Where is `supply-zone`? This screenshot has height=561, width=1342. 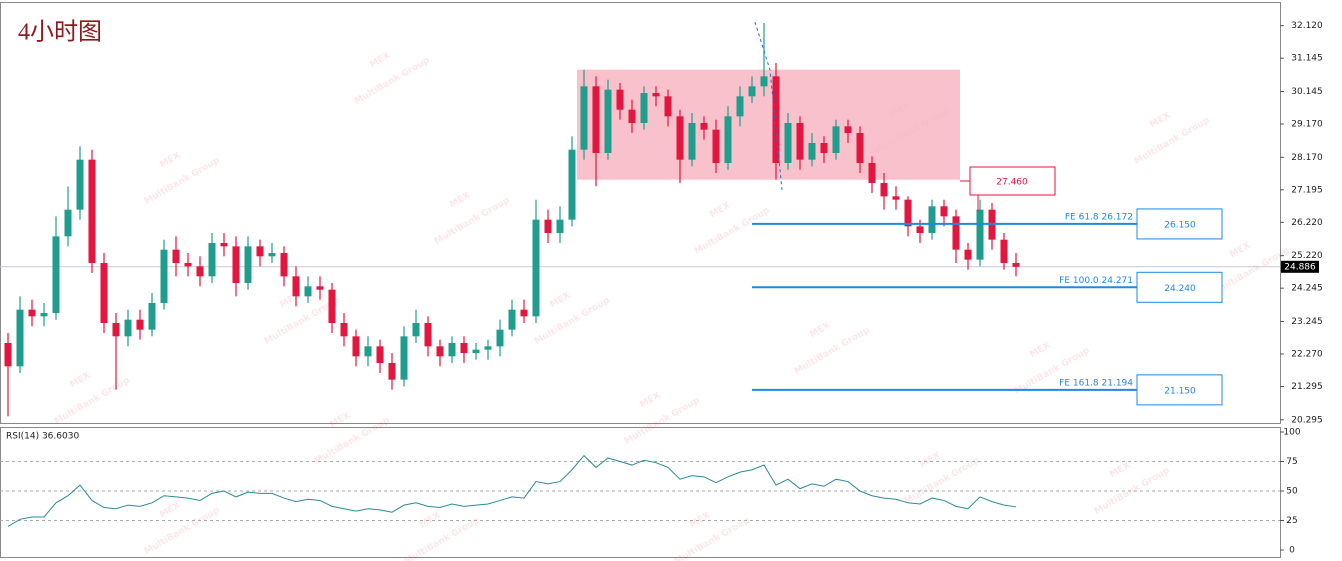 supply-zone is located at coordinates (768, 124).